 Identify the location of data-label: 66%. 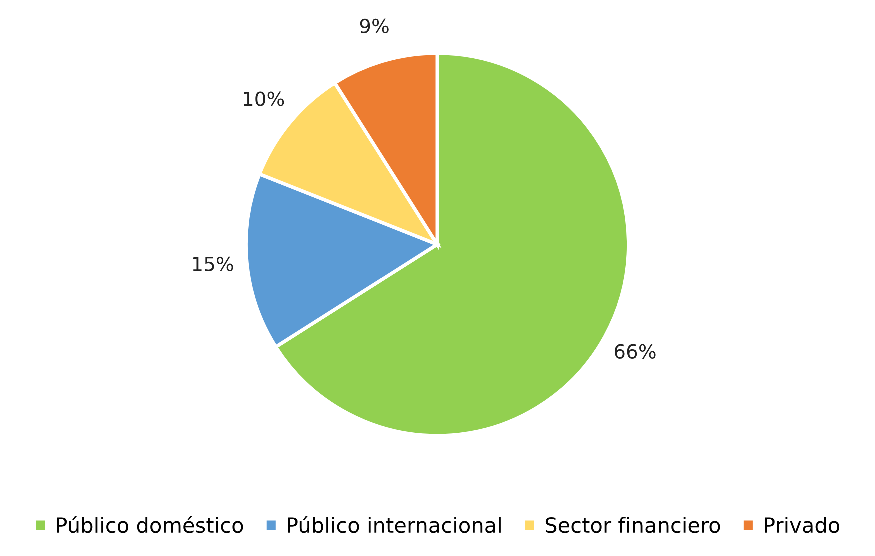
(635, 352).